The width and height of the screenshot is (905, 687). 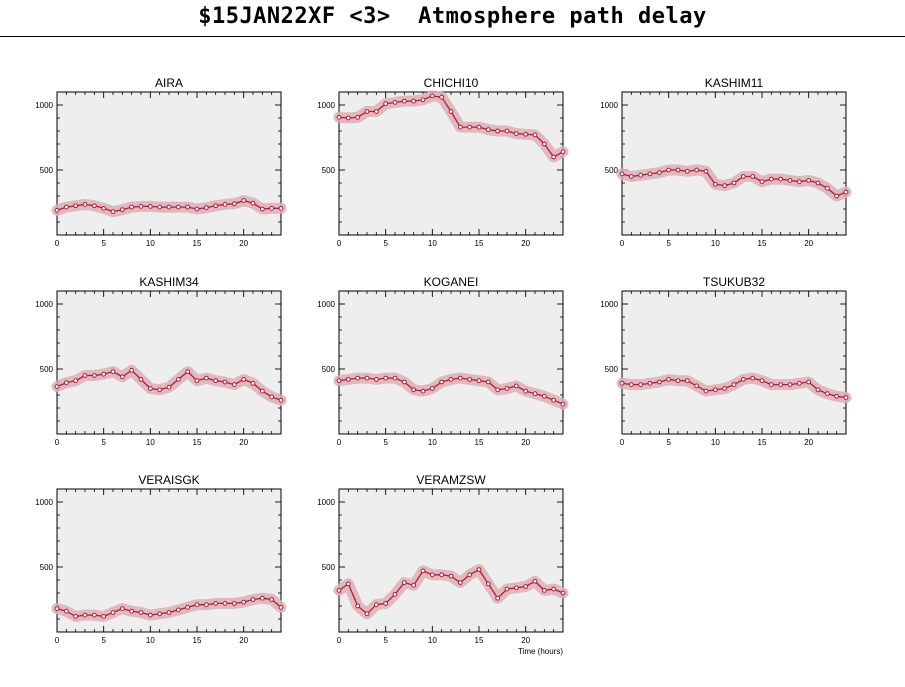 I want to click on plot-frame, so click(x=451, y=560).